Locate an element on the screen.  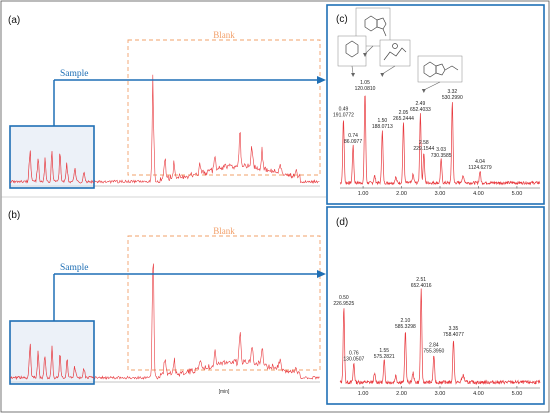
blank-label-b: Blank is located at coordinates (224, 231).